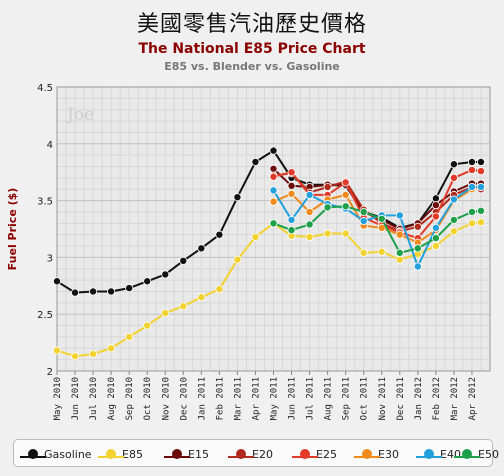  I want to click on y-axis-label: Fuel Price ($), so click(12, 229).